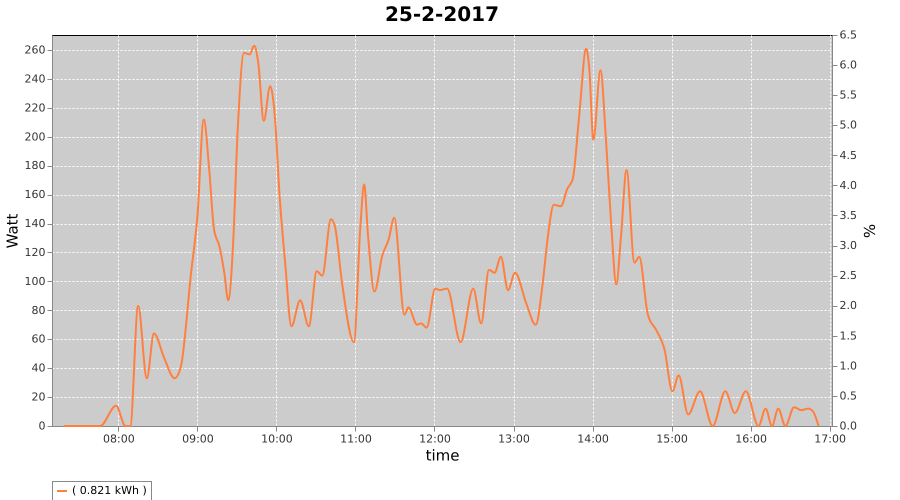 The width and height of the screenshot is (900, 500). I want to click on x-tick-label: 11:00, so click(356, 439).